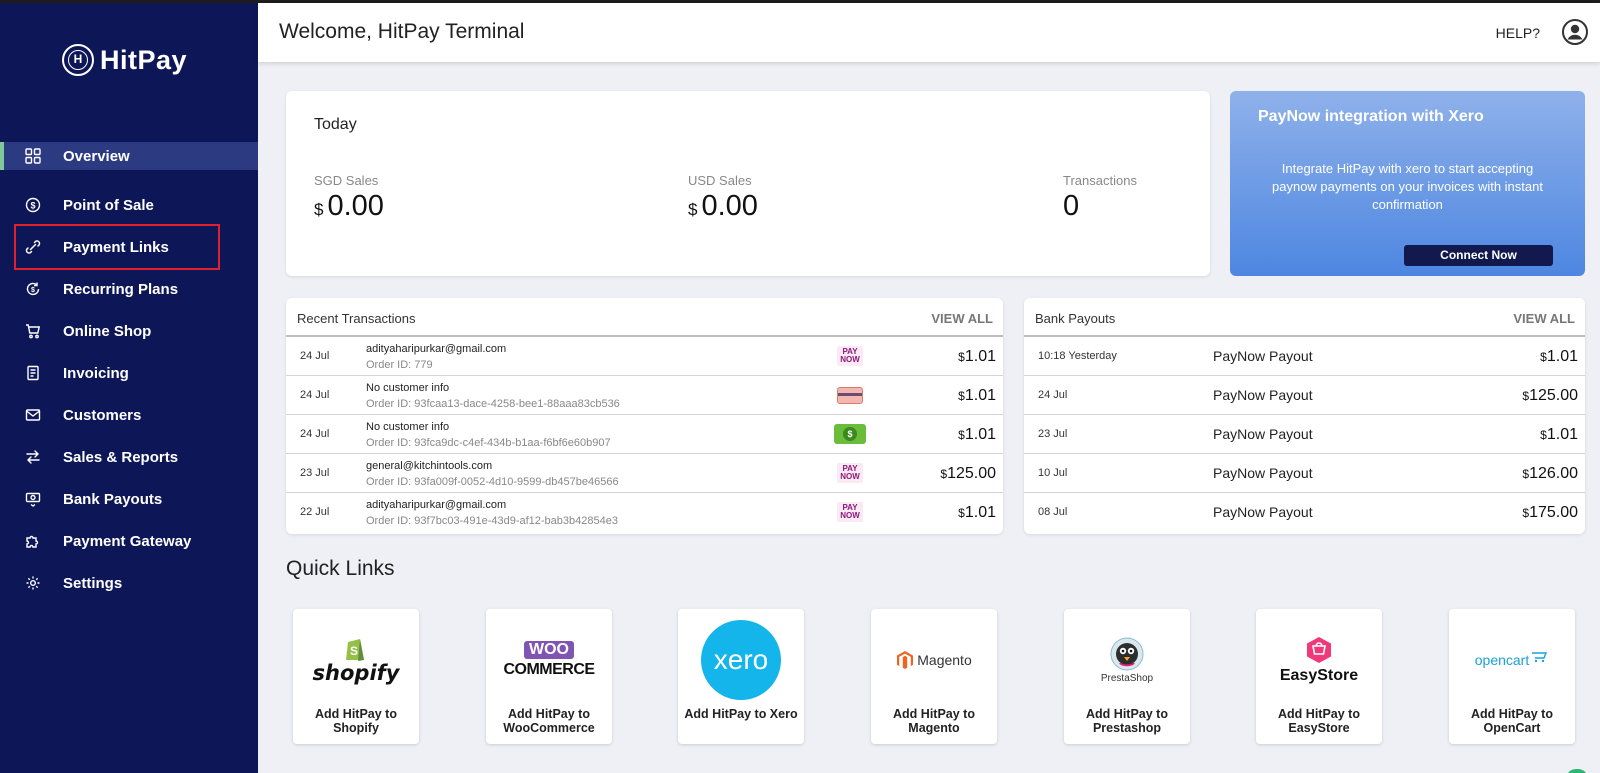  What do you see at coordinates (340, 568) in the screenshot?
I see `quick-links-title: Quick Links` at bounding box center [340, 568].